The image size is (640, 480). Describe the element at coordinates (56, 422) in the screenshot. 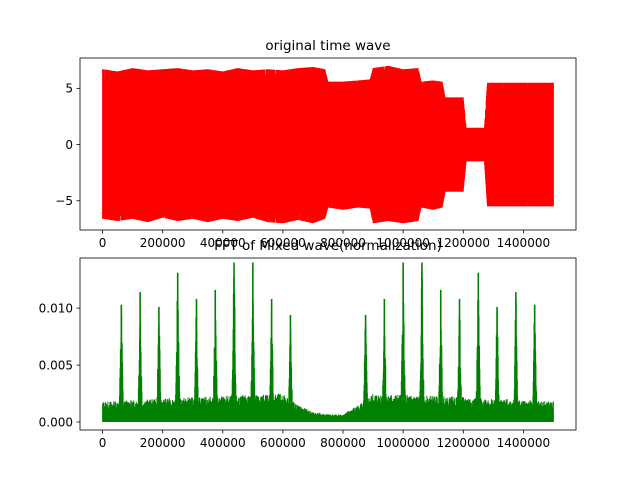

I see `fft-y-tick-label: 0.000` at that location.